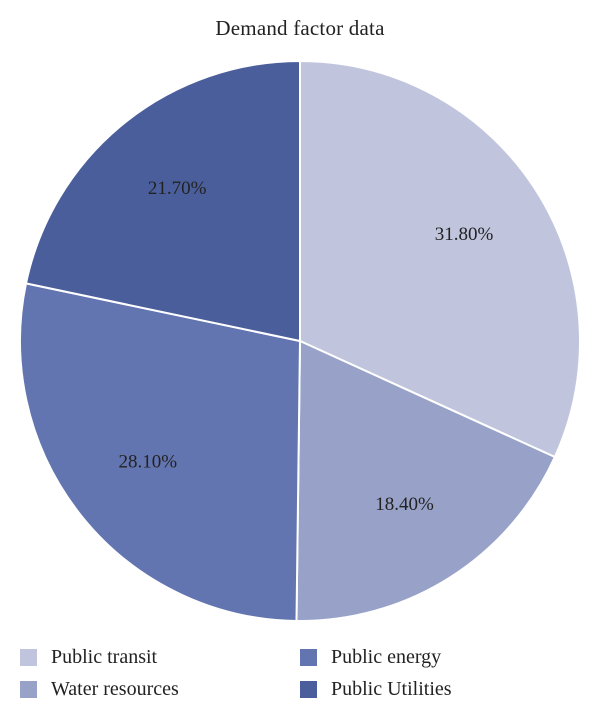 The width and height of the screenshot is (600, 724). I want to click on legend-item-public-energy: Public energy, so click(370, 657).